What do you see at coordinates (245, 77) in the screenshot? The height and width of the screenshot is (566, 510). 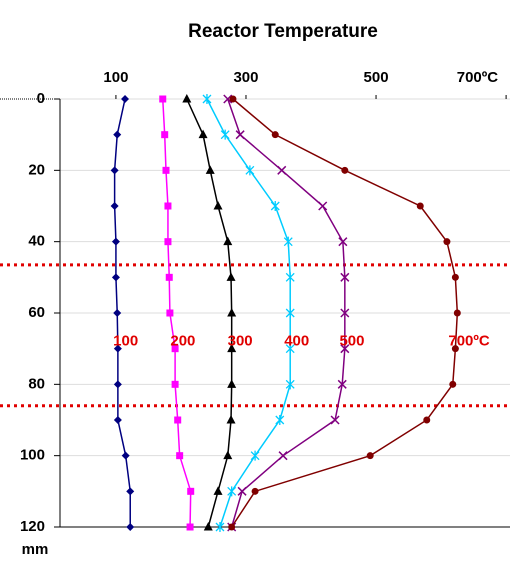 I see `x-tick-label: 300` at bounding box center [245, 77].